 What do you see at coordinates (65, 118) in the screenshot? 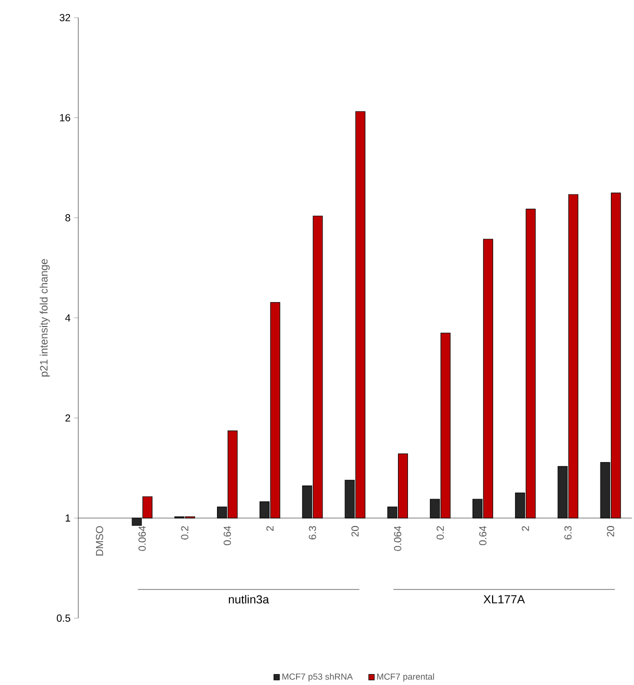
I see `y-tick-label: 16` at bounding box center [65, 118].